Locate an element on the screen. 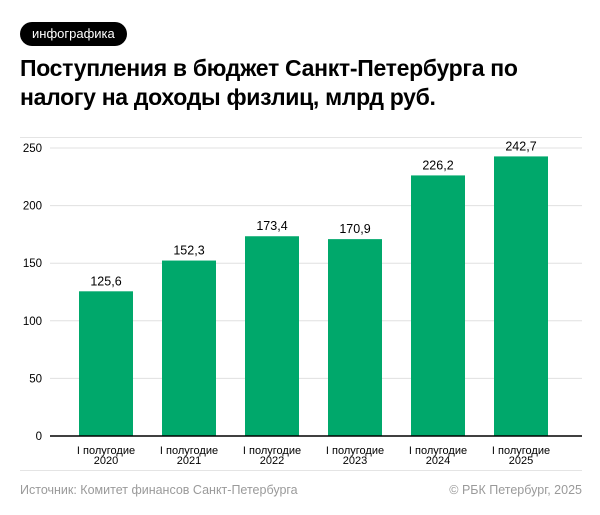 The width and height of the screenshot is (600, 515). x-tick-label: 2022 is located at coordinates (272, 461).